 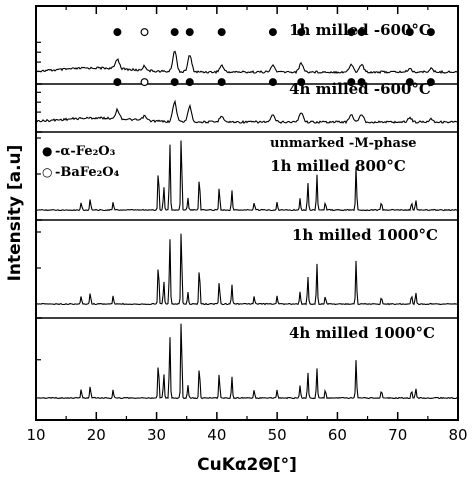 What do you see at coordinates (277, 435) in the screenshot?
I see `x-tick-label: 50` at bounding box center [277, 435].